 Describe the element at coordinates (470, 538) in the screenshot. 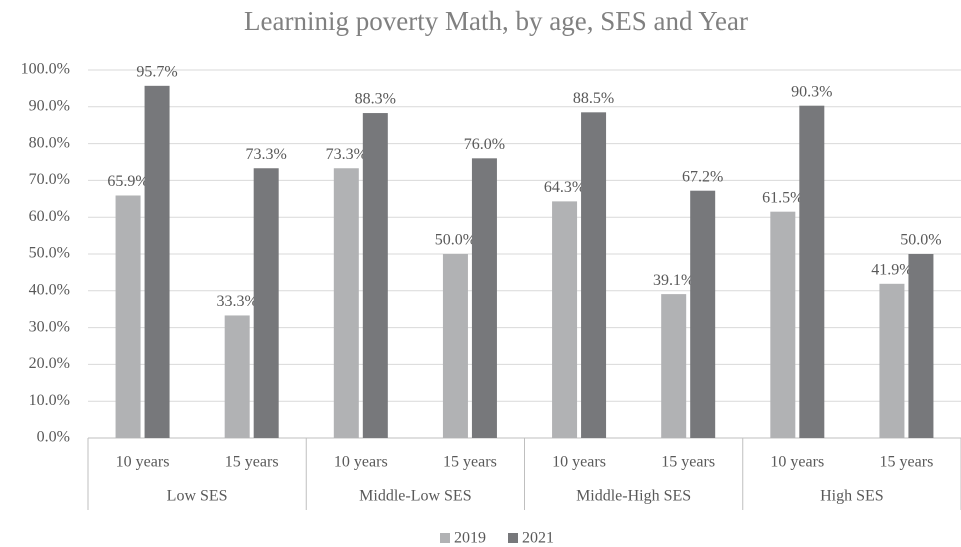

I see `legend-label: 2019` at that location.